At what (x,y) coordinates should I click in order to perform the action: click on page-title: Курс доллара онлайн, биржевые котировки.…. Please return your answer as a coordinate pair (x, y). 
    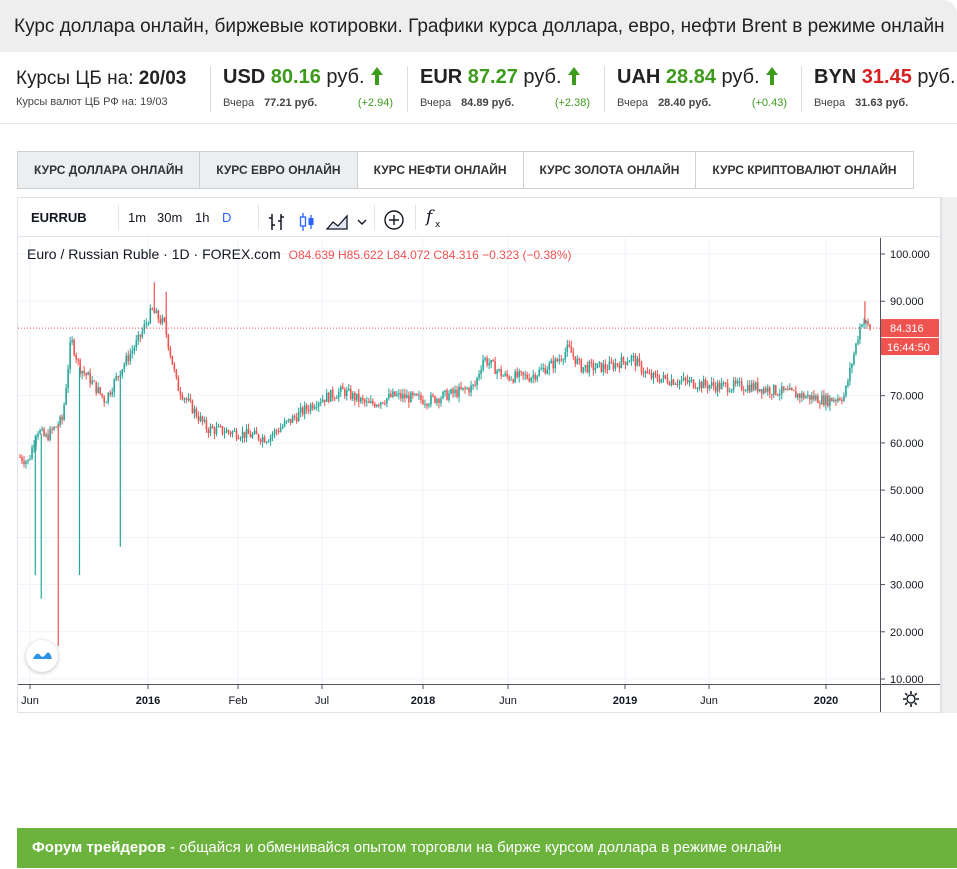
    Looking at the image, I should click on (479, 26).